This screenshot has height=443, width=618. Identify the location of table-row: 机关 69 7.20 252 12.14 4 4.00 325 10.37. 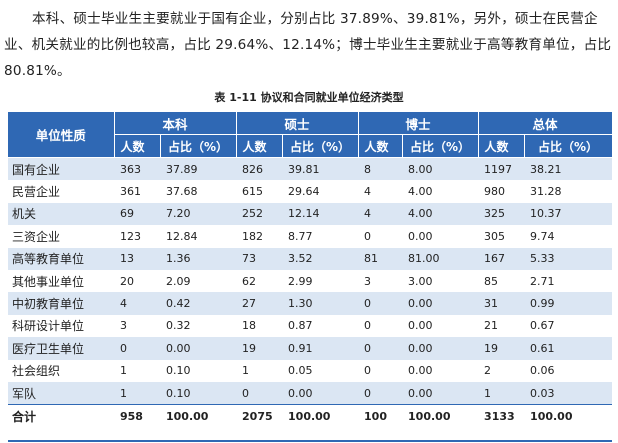
(310, 214).